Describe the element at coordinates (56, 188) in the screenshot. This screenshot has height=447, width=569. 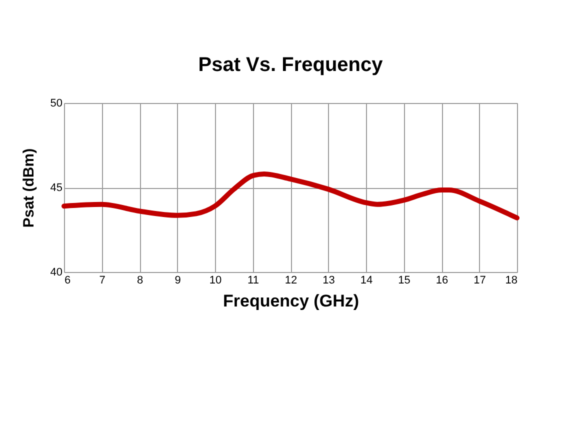
I see `y-tick-label: 45` at that location.